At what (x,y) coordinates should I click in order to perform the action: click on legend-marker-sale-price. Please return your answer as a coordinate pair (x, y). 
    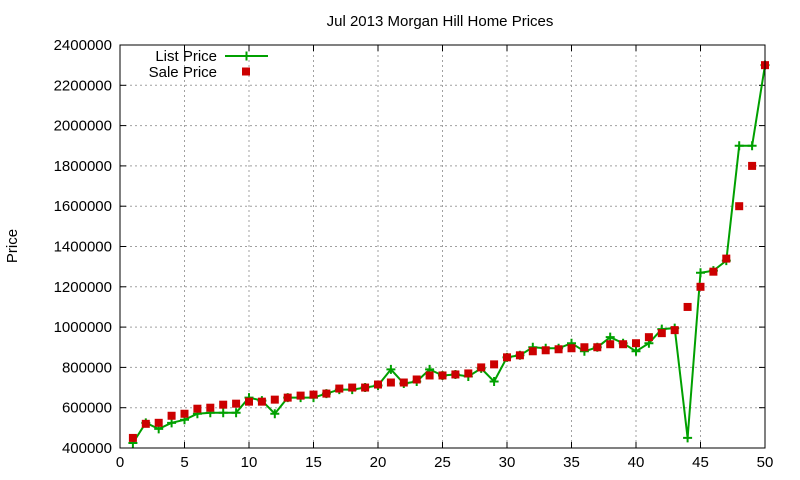
    Looking at the image, I should click on (246, 71).